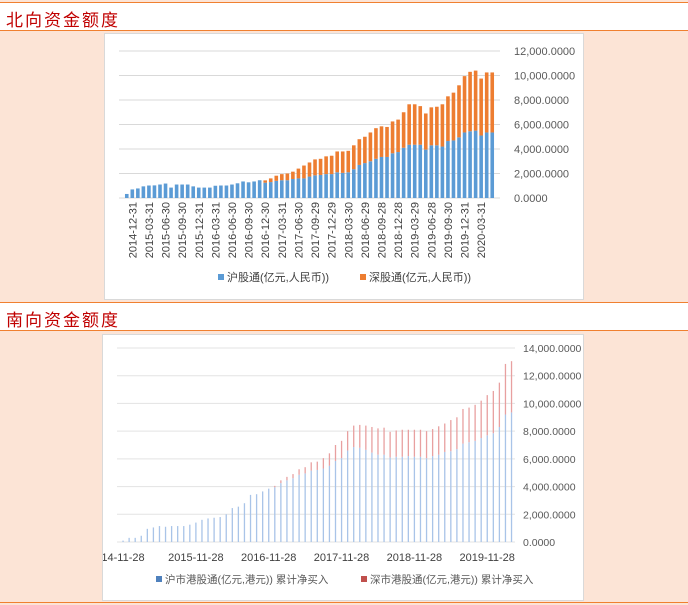  What do you see at coordinates (552, 404) in the screenshot?
I see `y-tick-label: 10,000.0000` at bounding box center [552, 404].